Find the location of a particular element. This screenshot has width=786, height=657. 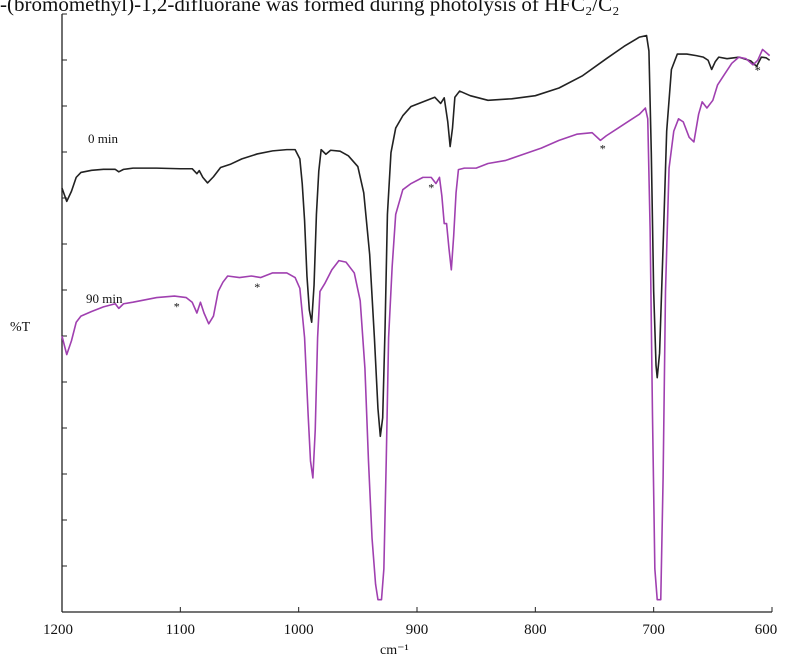

x-axis-ticks: 1200 1100 1000 900 800 700 600 is located at coordinates (410, 622).